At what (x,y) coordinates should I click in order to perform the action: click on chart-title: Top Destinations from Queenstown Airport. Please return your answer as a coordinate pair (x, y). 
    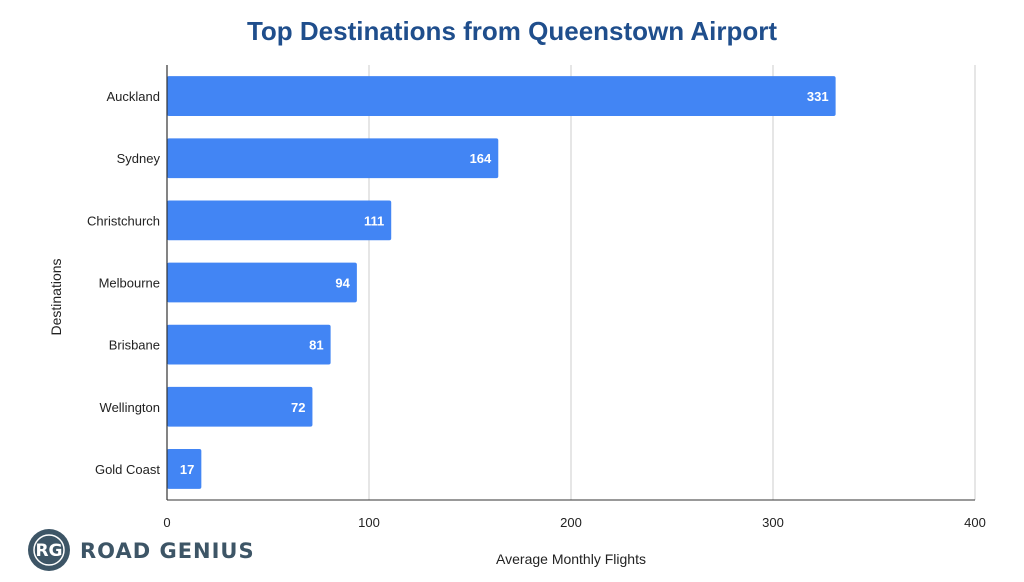
    Looking at the image, I should click on (512, 31).